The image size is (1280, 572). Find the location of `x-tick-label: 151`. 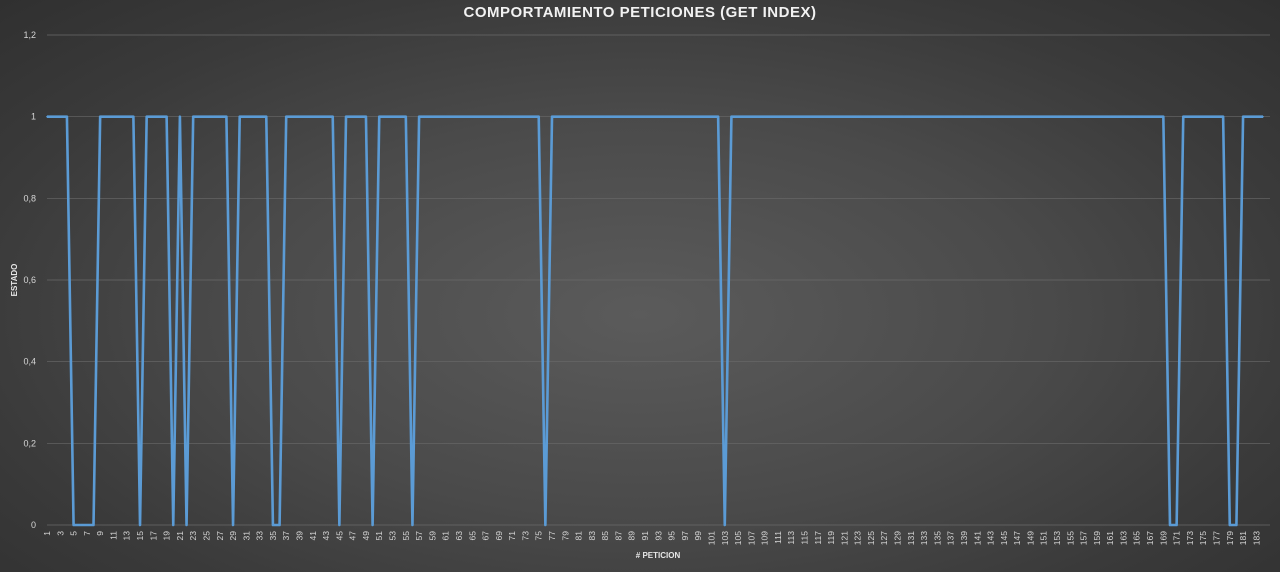

x-tick-label: 151 is located at coordinates (1044, 538).